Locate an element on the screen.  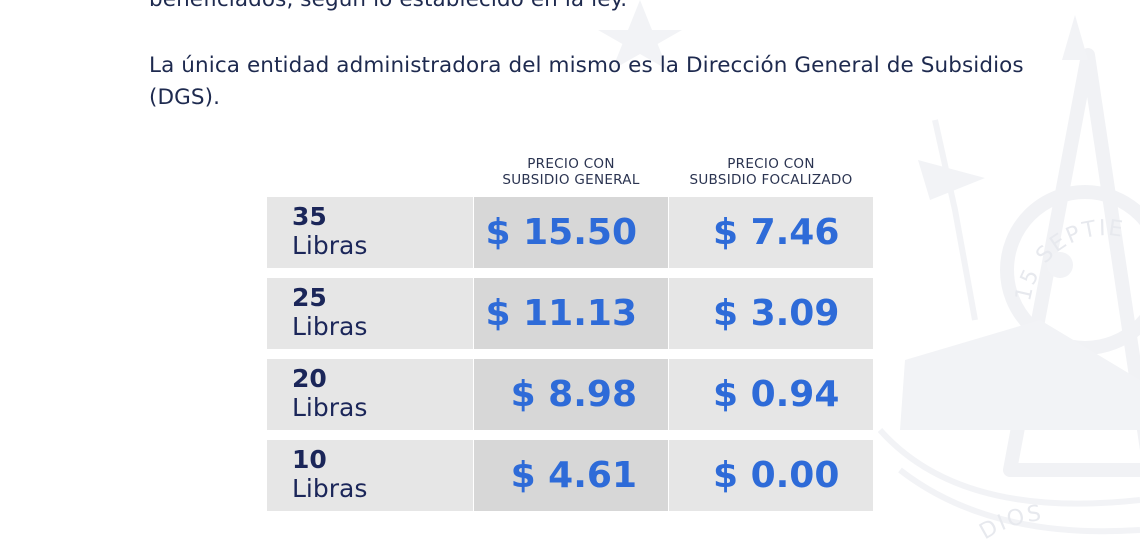
seal-bottom-text: DIOS is located at coordinates (1009, 520).